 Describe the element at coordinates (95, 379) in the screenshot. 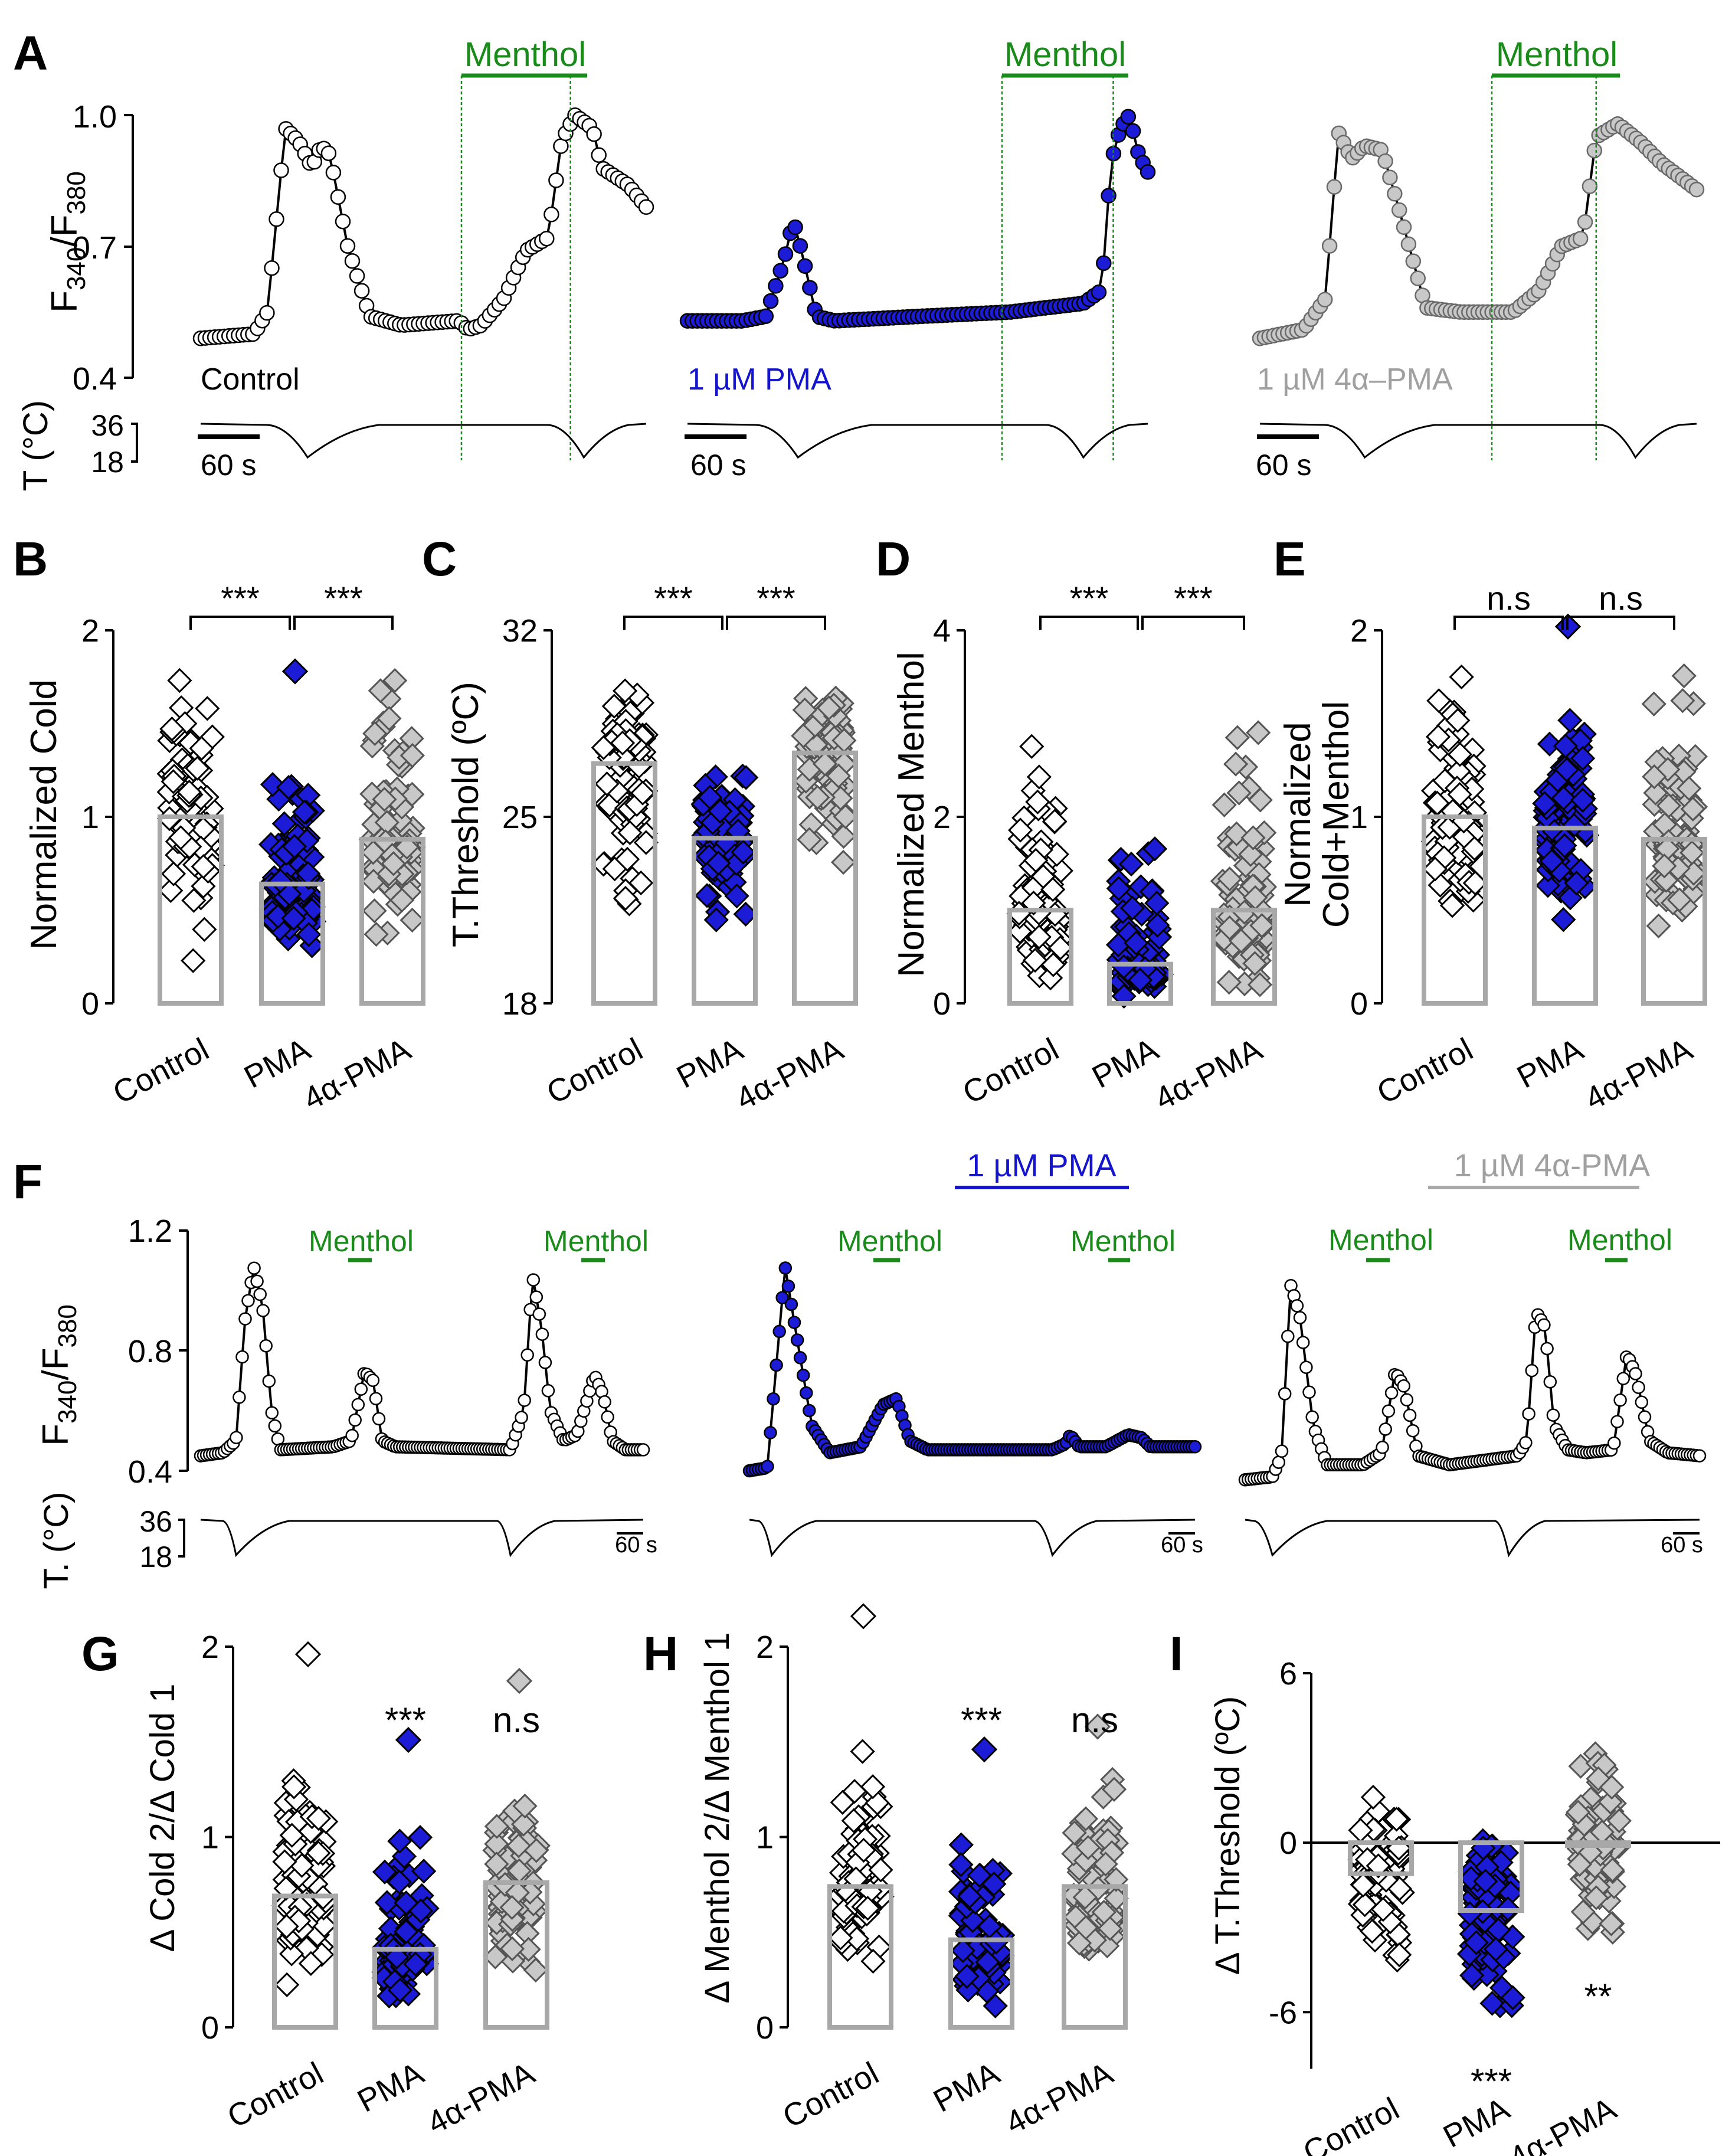

I see `panel-a-ytick-3: 0.4` at that location.